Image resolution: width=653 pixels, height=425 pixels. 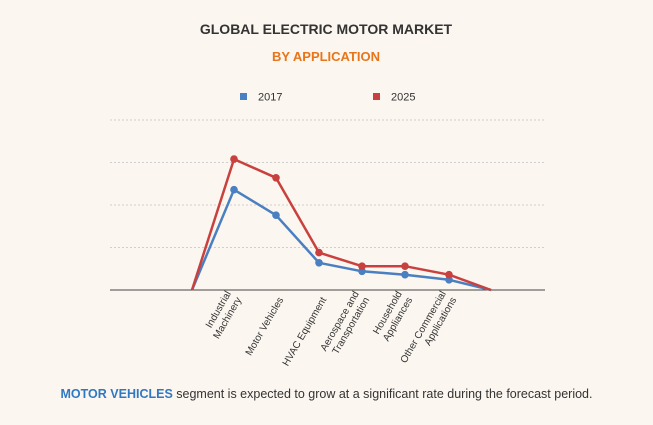 What do you see at coordinates (222, 315) in the screenshot?
I see `tick-label-1: IndustrialMachinery` at bounding box center [222, 315].